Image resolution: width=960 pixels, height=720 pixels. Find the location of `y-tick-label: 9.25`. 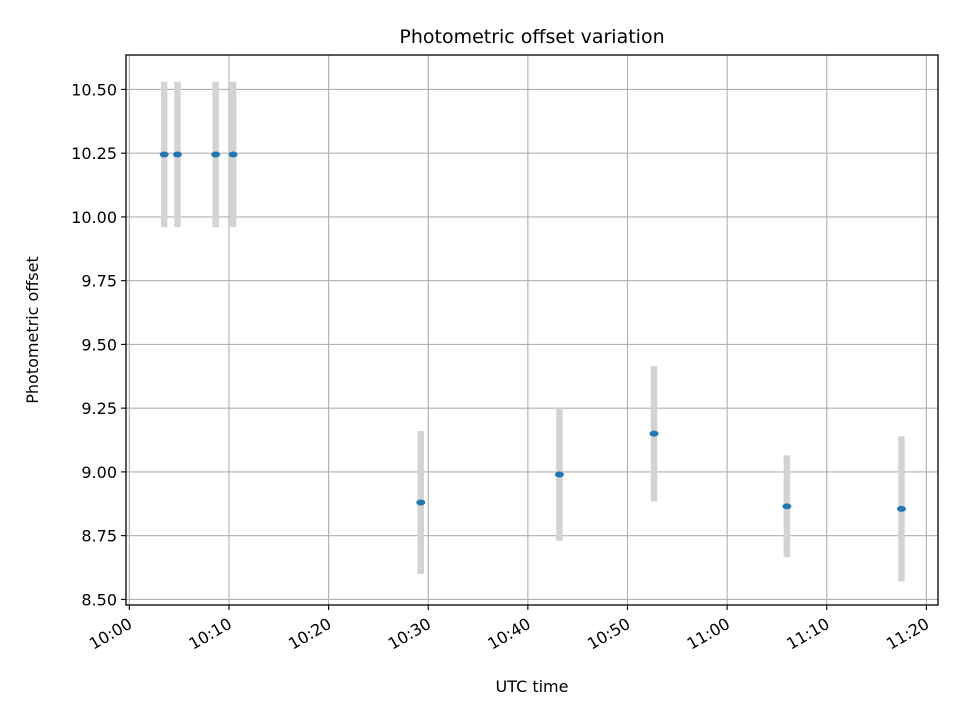

y-tick-label: 9.25 is located at coordinates (99, 408).